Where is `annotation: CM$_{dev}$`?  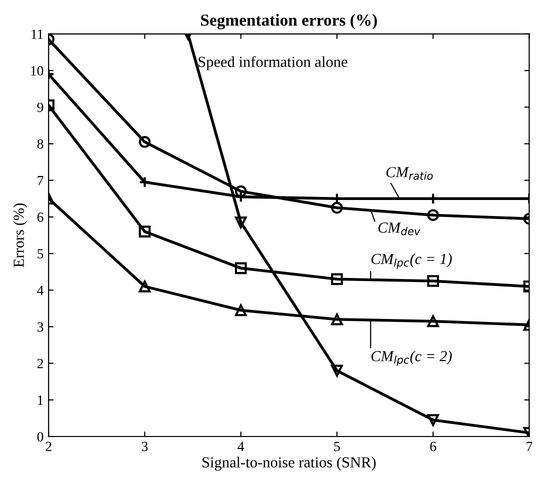
annotation: CM$_{dev}$ is located at coordinates (399, 229).